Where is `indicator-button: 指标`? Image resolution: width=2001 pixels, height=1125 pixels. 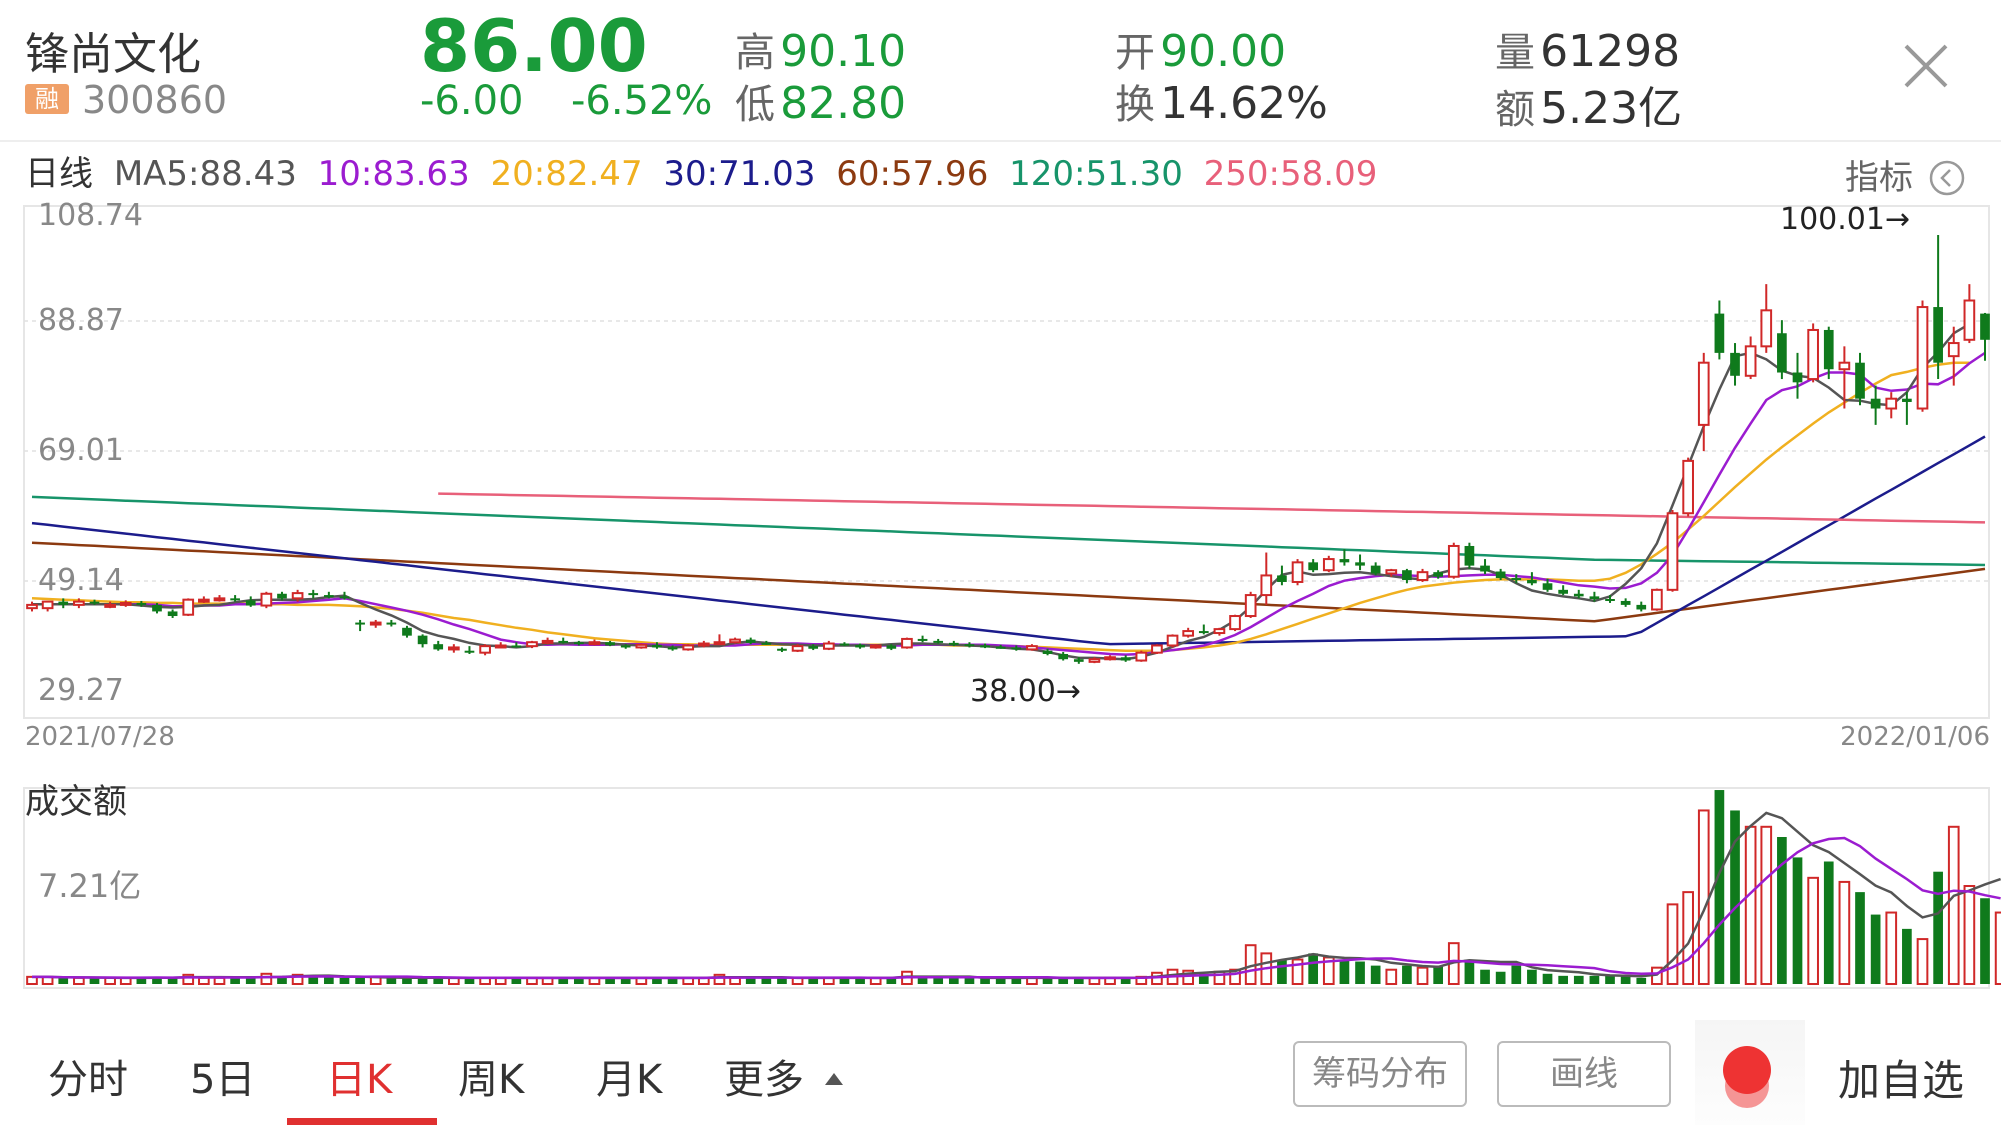
indicator-button: 指标 is located at coordinates (1905, 174).